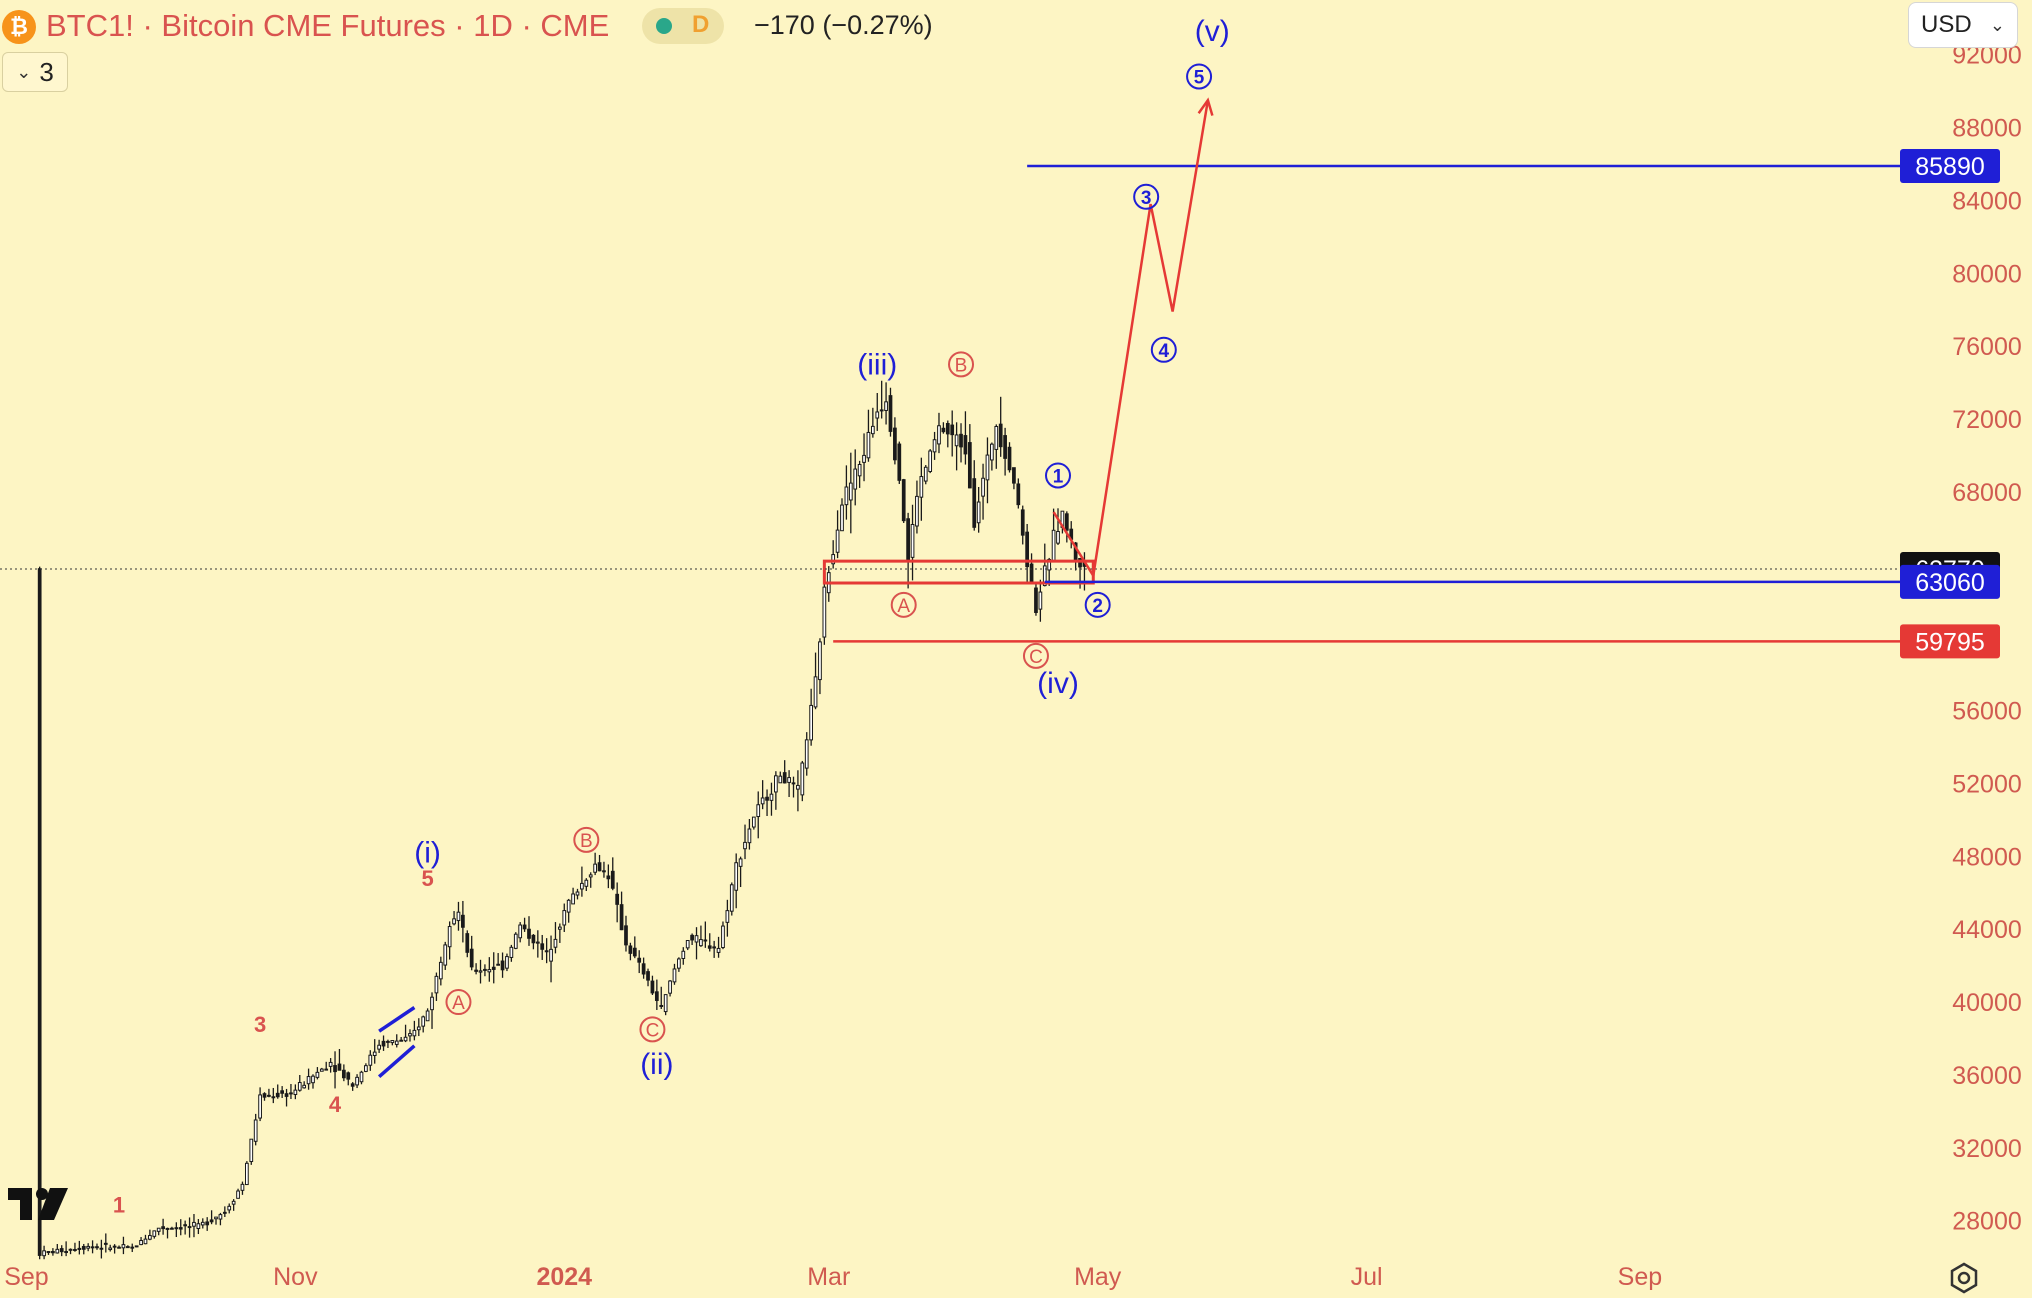 Image resolution: width=2032 pixels, height=1298 pixels. Describe the element at coordinates (1950, 167) in the screenshot. I see `price-label-text: 85890` at that location.